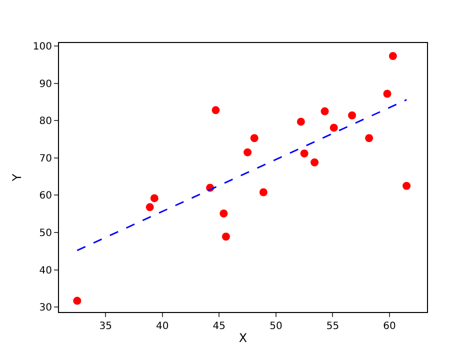 The width and height of the screenshot is (474, 355). What do you see at coordinates (45, 122) in the screenshot?
I see `y-tick-label: 80` at bounding box center [45, 122].